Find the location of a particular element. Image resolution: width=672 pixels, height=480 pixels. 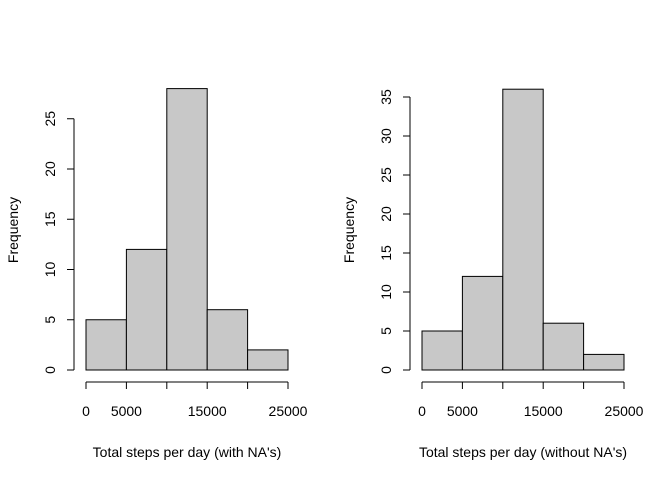

x-axis-label: Total steps per day (with NA's) is located at coordinates (187, 452).